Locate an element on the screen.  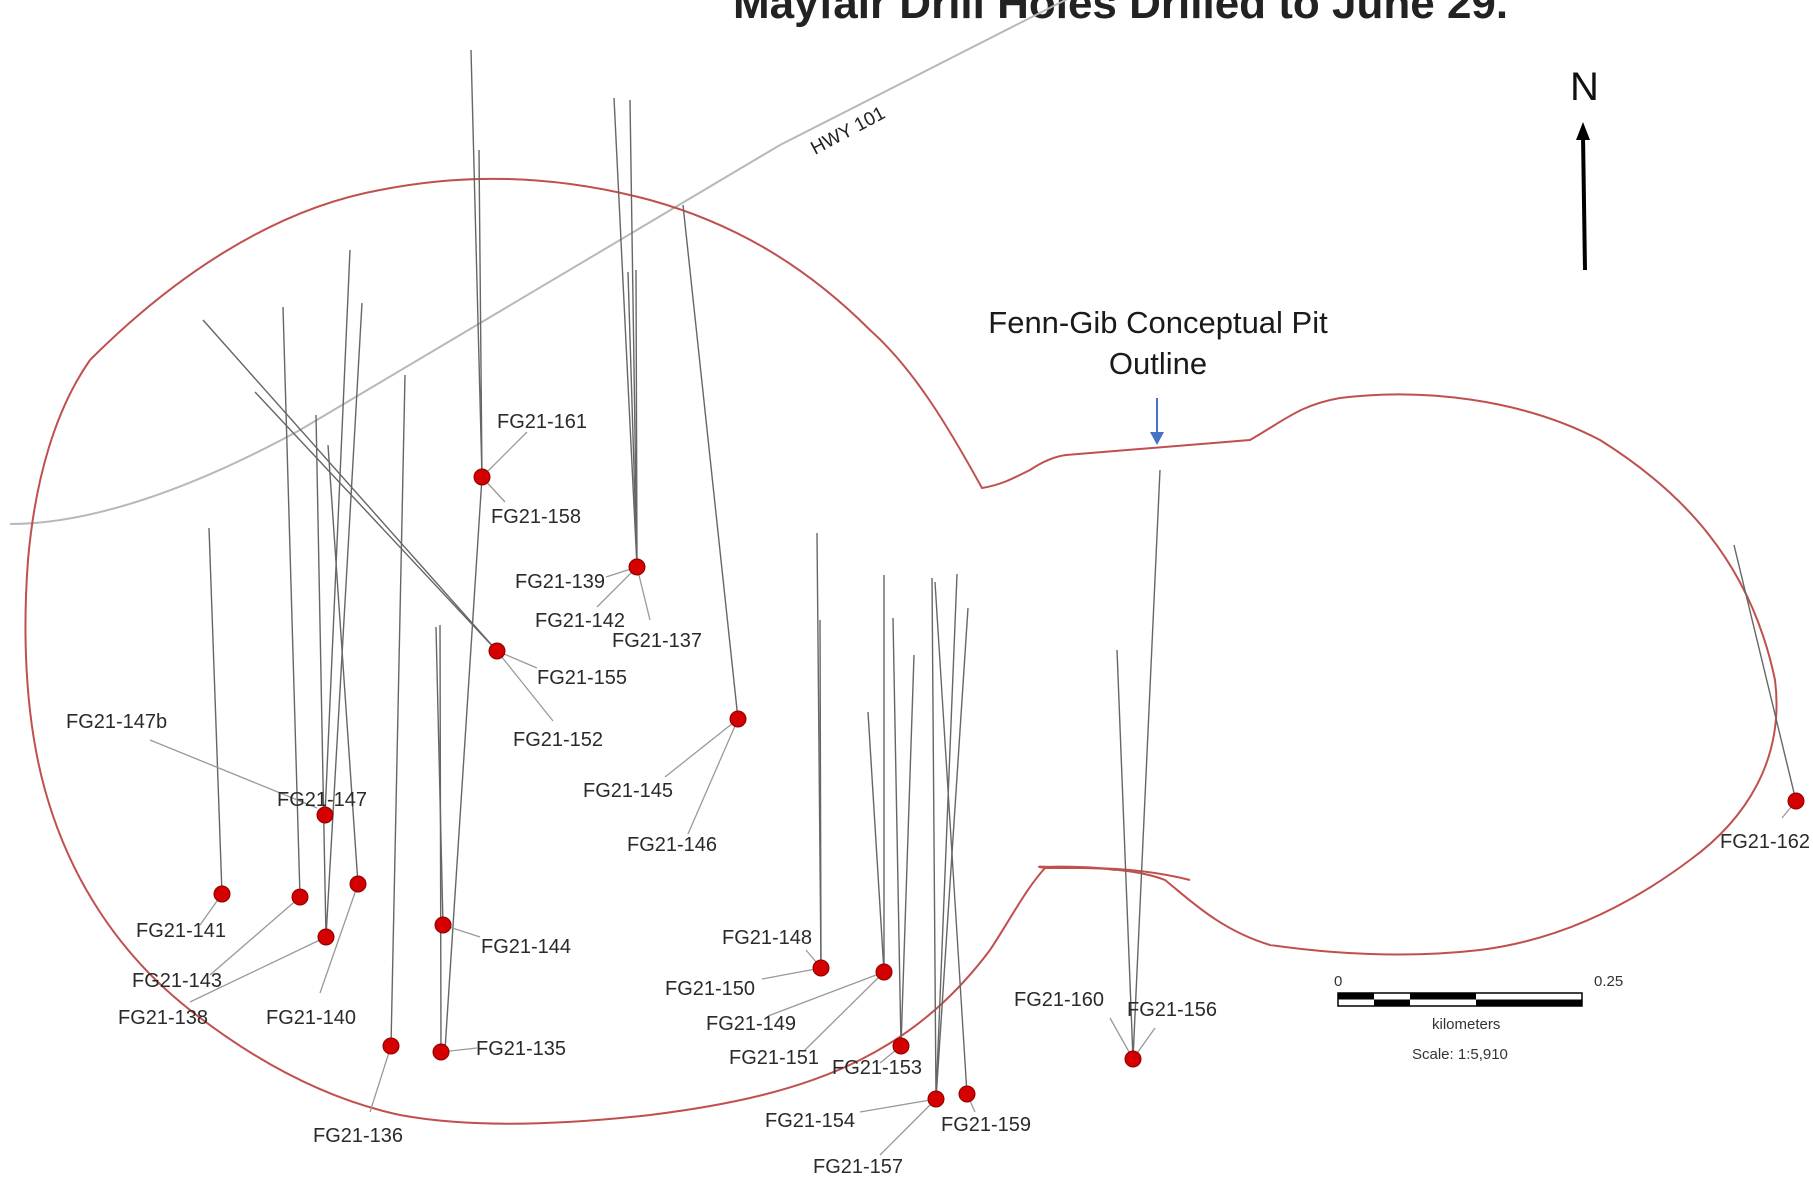
scale-bar: 0 0.25 kilometers Scale: 1:5,910 is located at coordinates (1478, 1018).